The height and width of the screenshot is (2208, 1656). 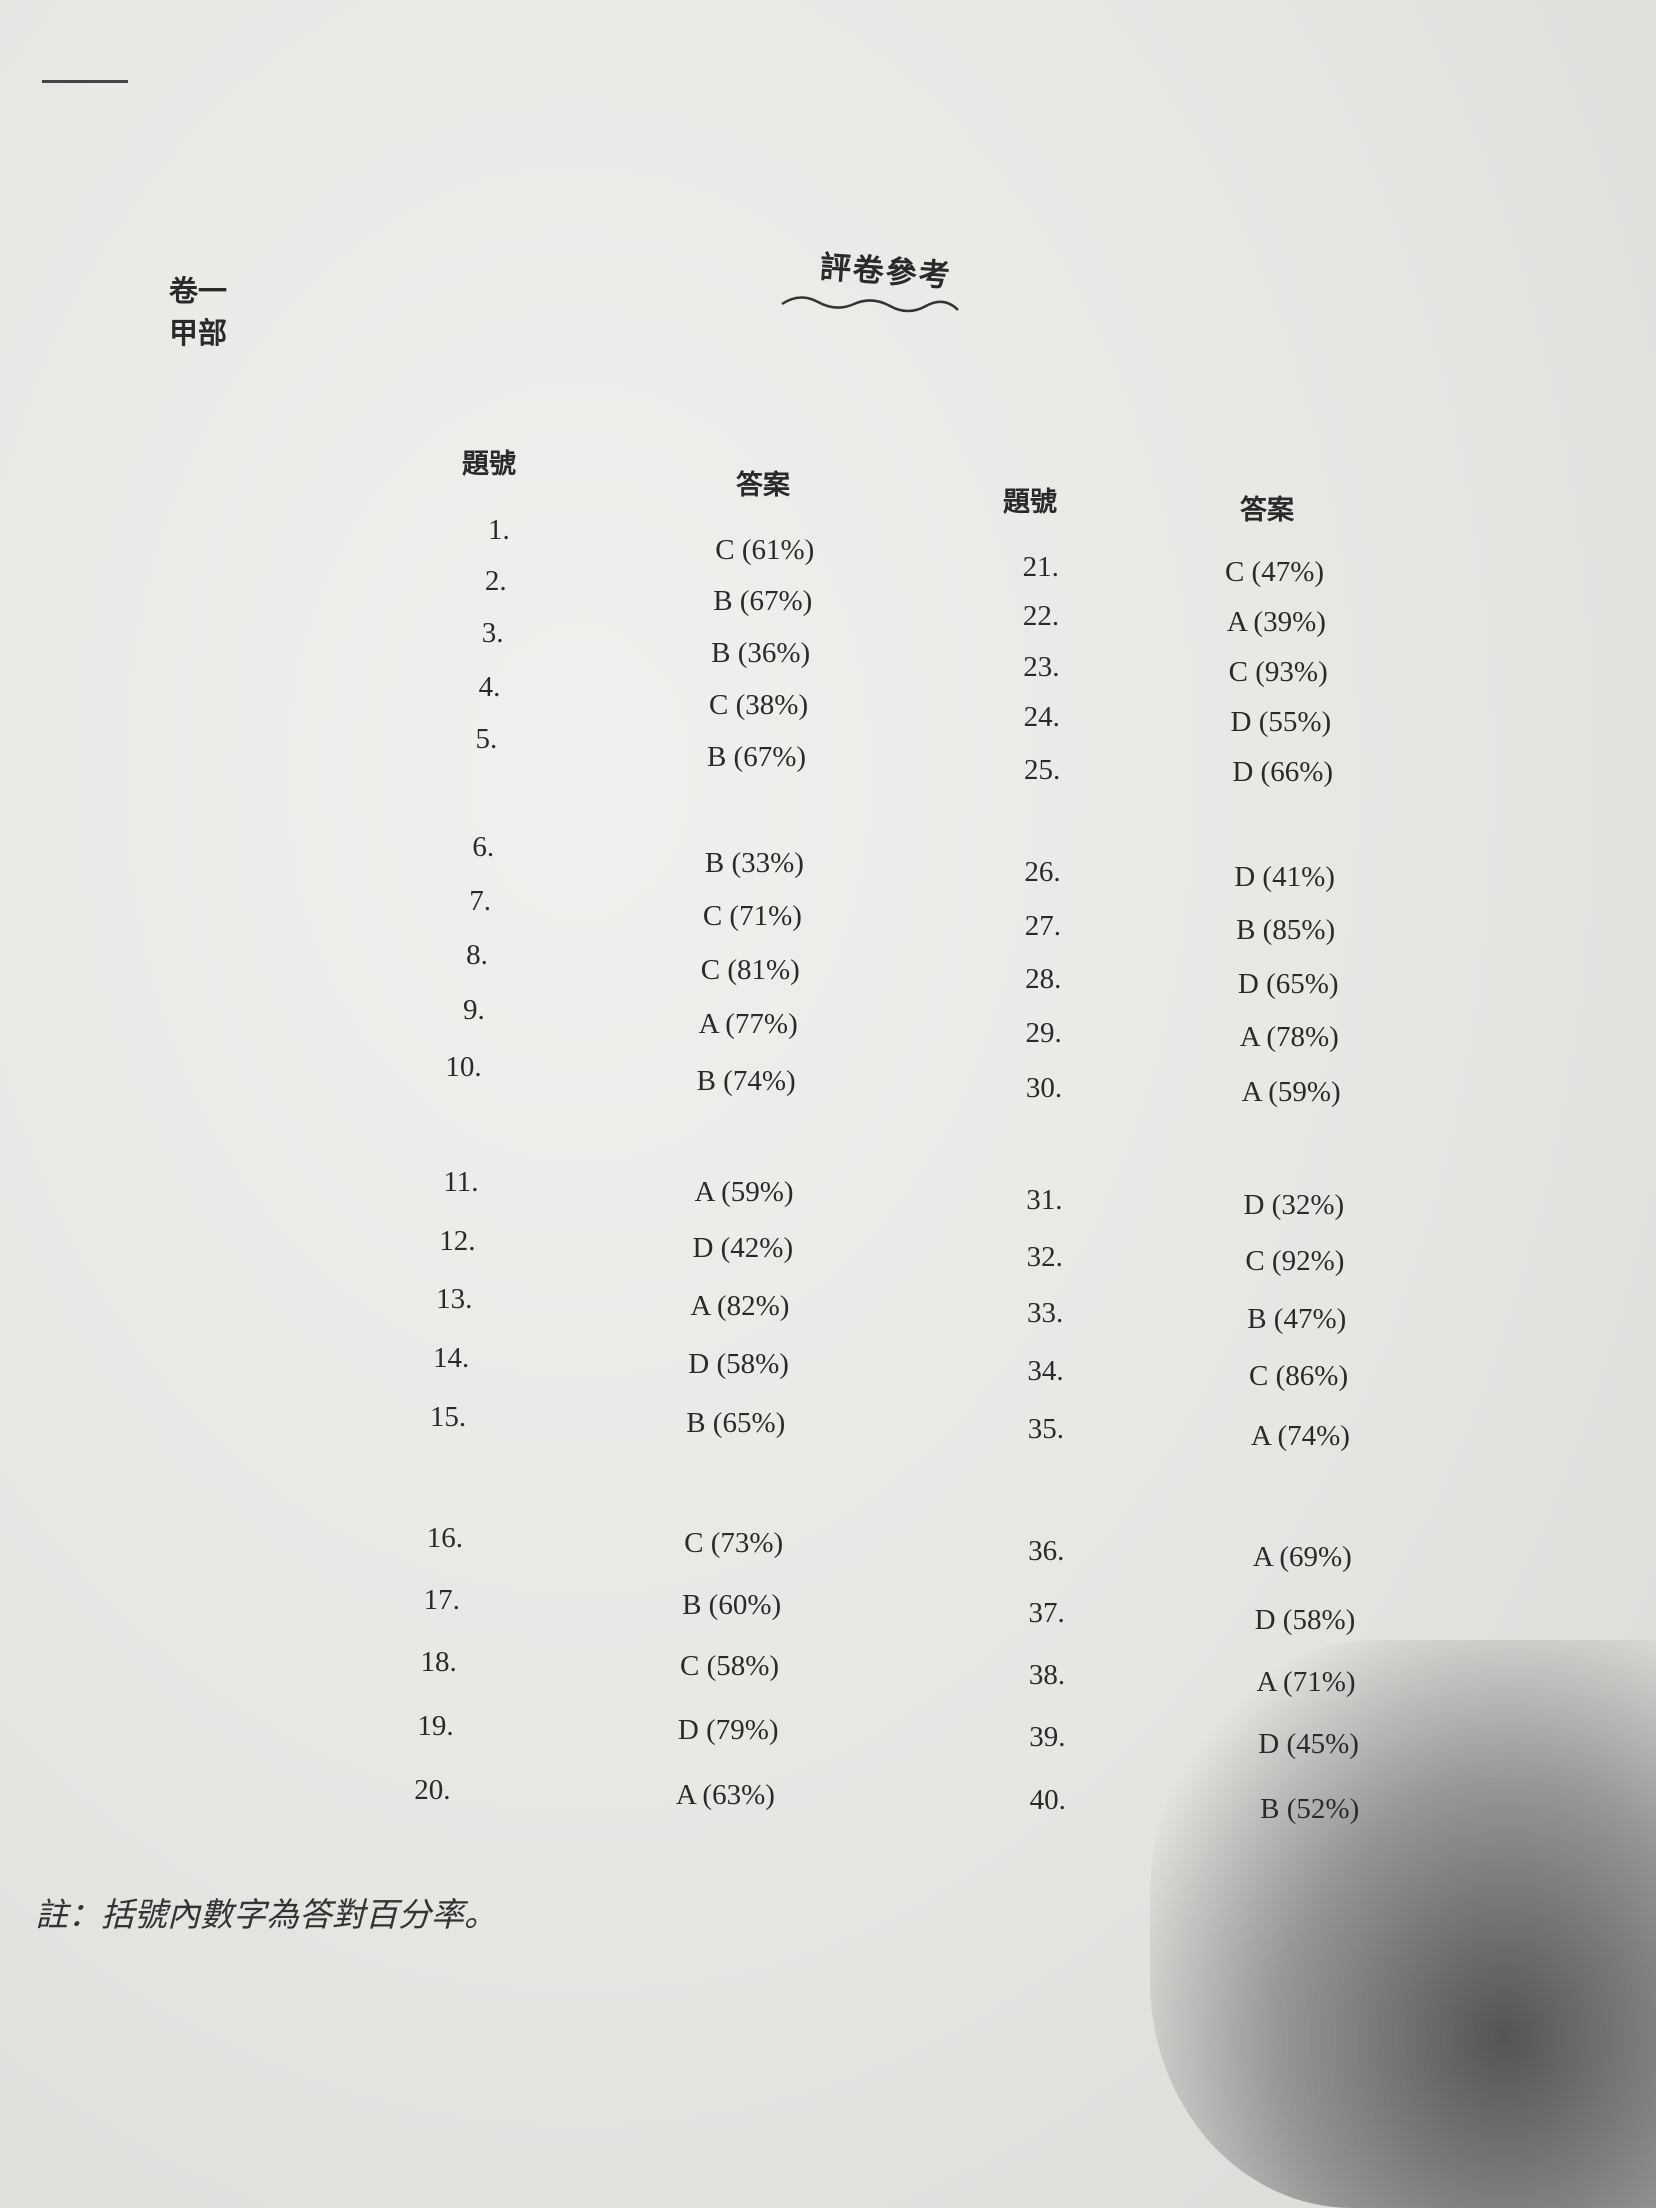 What do you see at coordinates (486, 738) in the screenshot?
I see `question-number: 5.` at bounding box center [486, 738].